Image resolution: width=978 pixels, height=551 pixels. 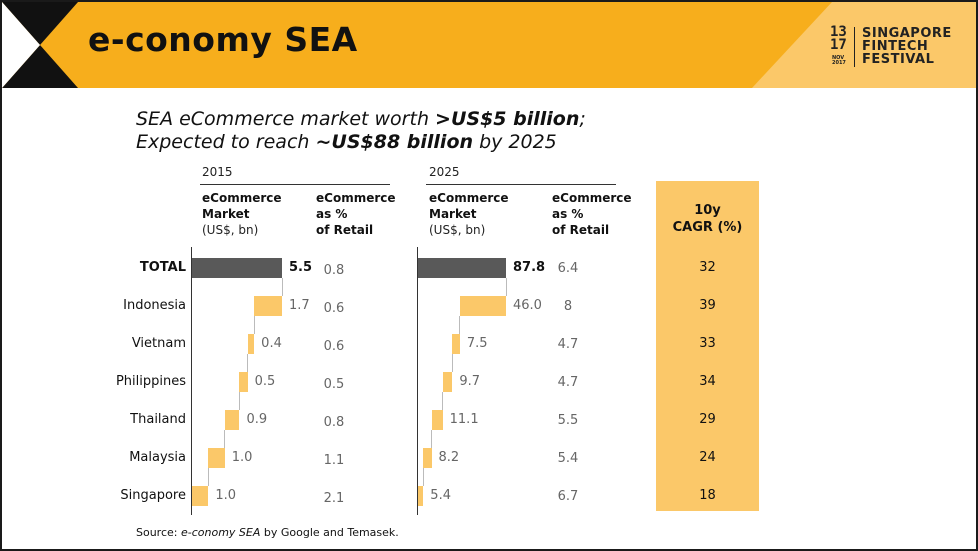 What do you see at coordinates (334, 422) in the screenshot?
I see `pct-retail-thailand-2015: 0.8` at bounding box center [334, 422].